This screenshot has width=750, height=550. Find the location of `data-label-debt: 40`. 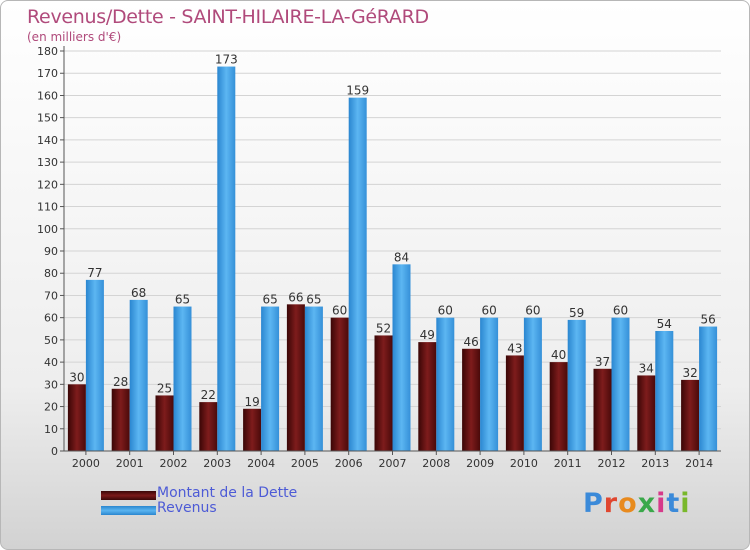

data-label-debt: 40 is located at coordinates (558, 355).